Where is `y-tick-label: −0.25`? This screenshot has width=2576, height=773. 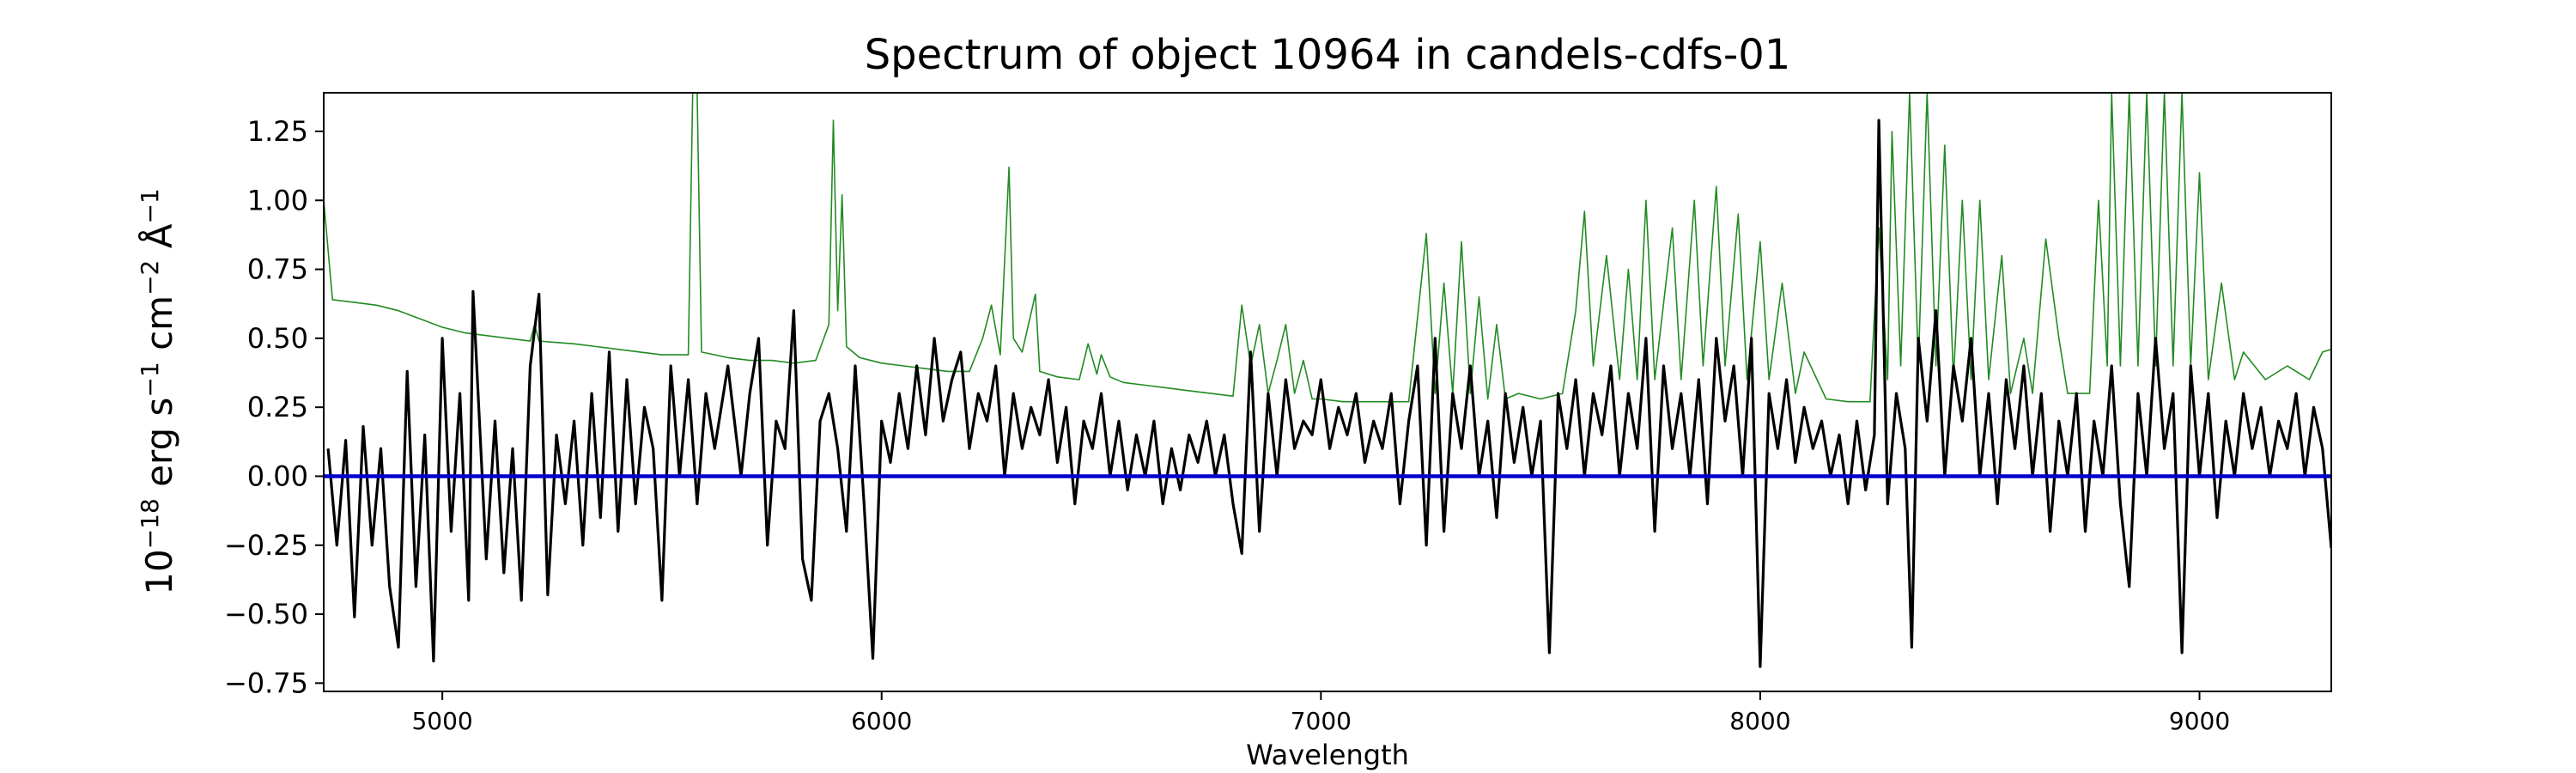 y-tick-label: −0.25 is located at coordinates (266, 545).